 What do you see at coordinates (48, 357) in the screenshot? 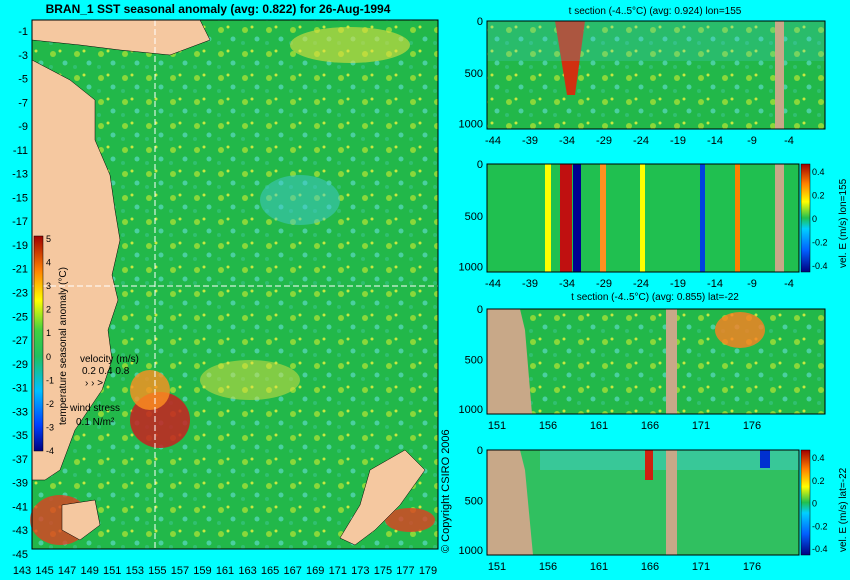
I see `anomaly-colorbar-tick: 0` at bounding box center [48, 357].